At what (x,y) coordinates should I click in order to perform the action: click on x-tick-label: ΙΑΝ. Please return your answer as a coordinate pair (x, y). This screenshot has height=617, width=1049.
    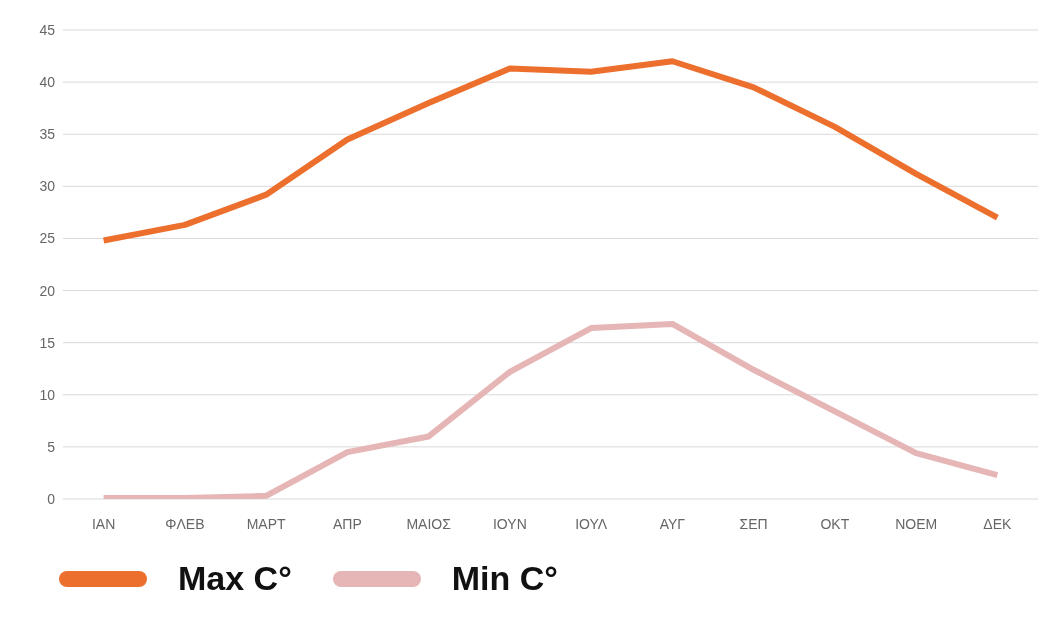
    Looking at the image, I should click on (103, 523).